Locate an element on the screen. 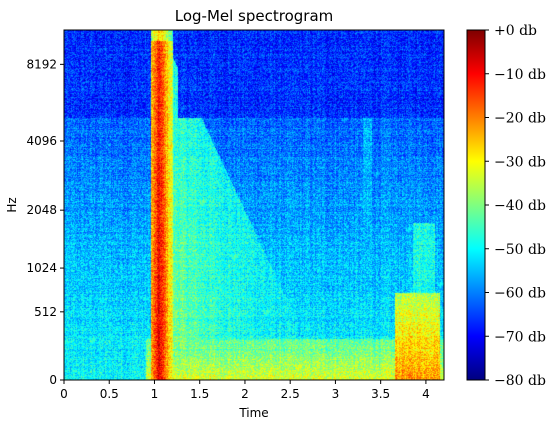 Image resolution: width=550 pixels, height=423 pixels. y-tick-label: 4096 is located at coordinates (41, 141).